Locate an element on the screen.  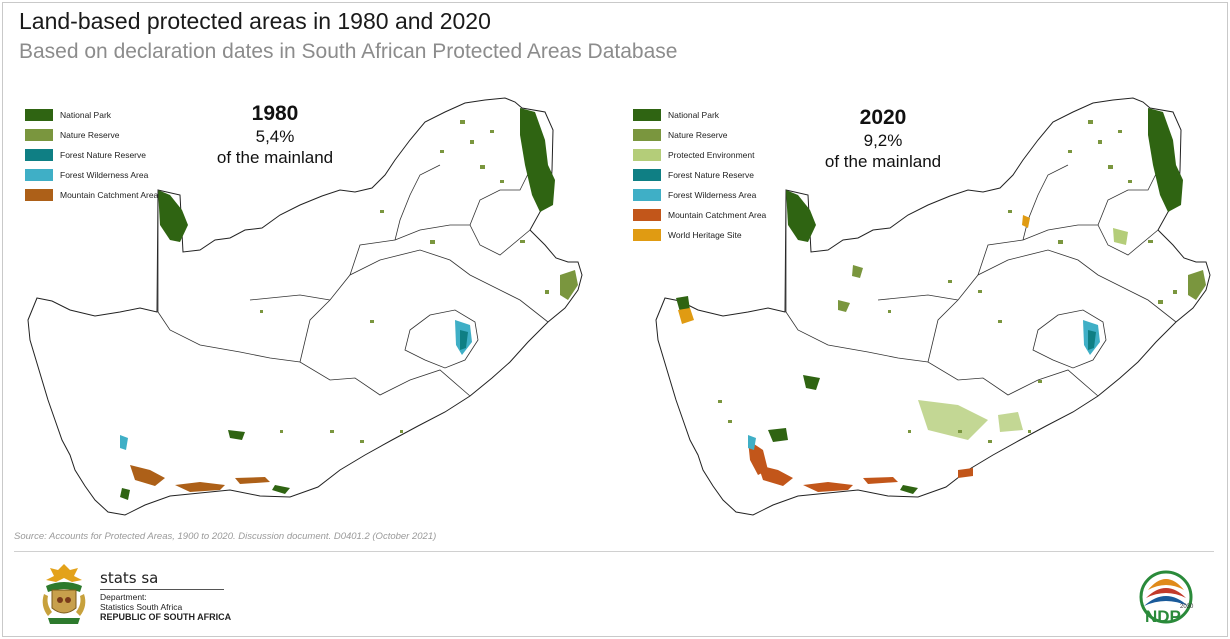
stat-1980: 1980 5,4% of the mainland is located at coordinates (275, 135).